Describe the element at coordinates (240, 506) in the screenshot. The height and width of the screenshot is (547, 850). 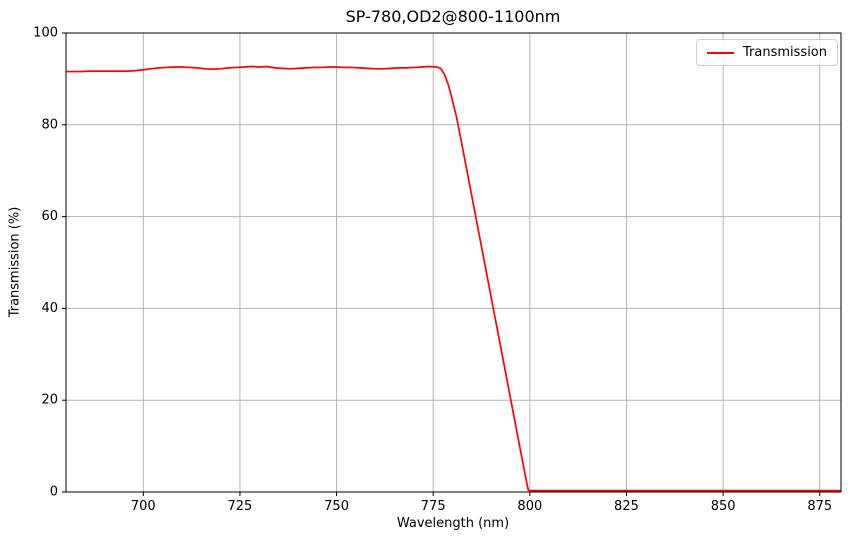
I see `svg-text: 725` at that location.